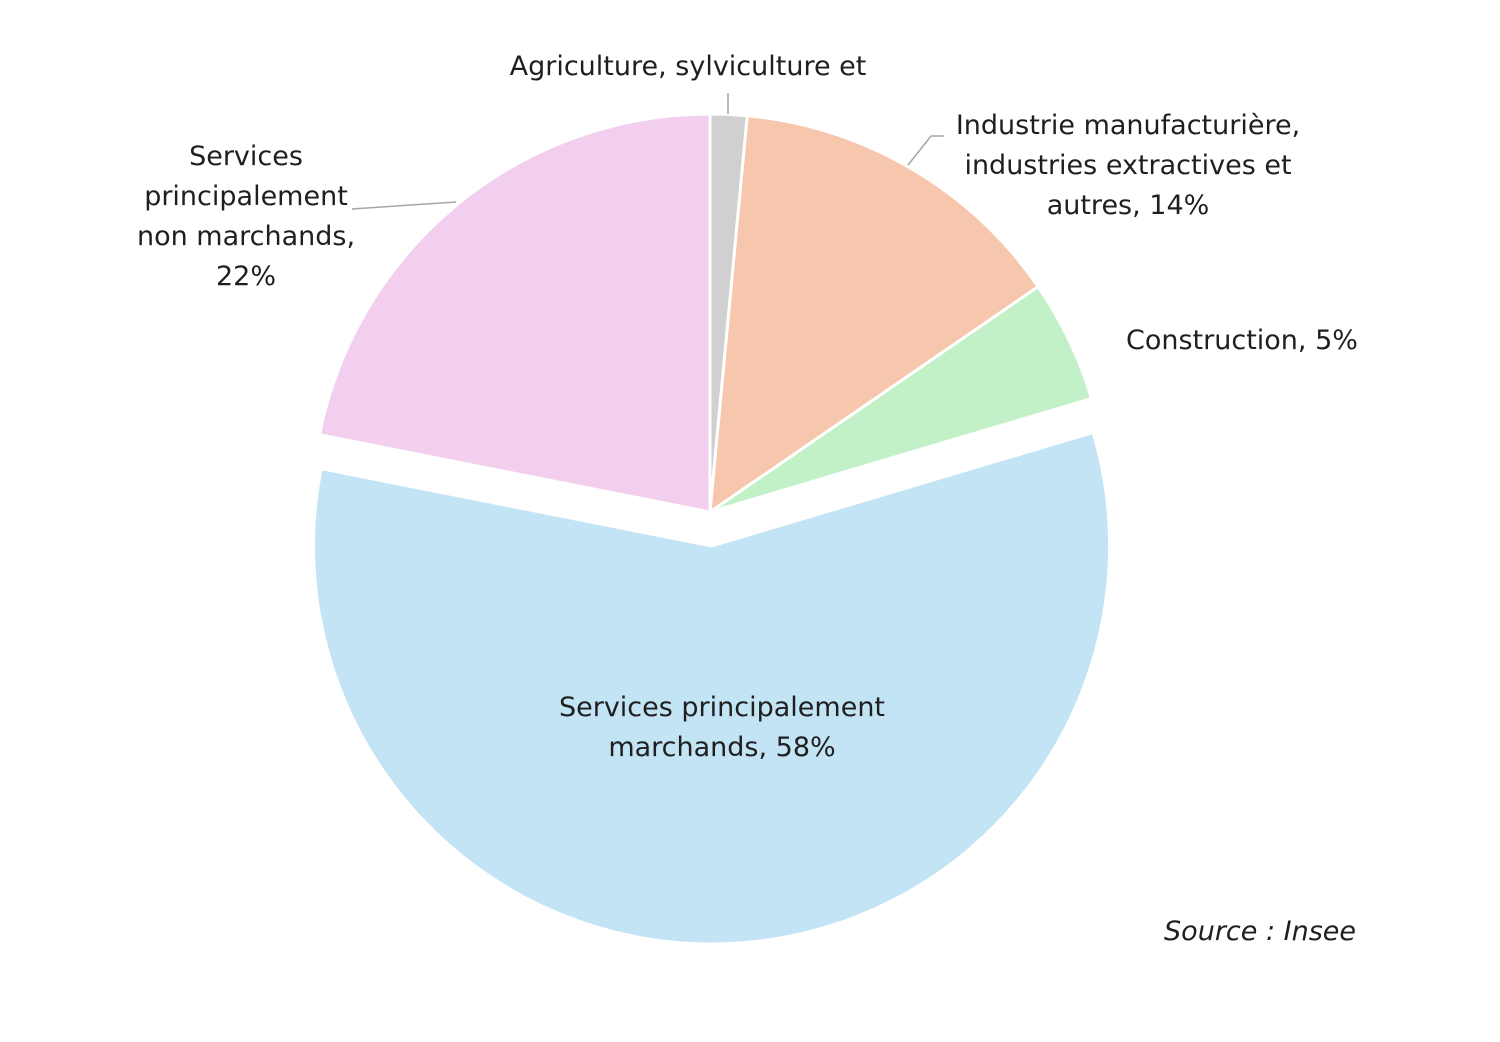  I want to click on leader-lines, so click(647, 151).